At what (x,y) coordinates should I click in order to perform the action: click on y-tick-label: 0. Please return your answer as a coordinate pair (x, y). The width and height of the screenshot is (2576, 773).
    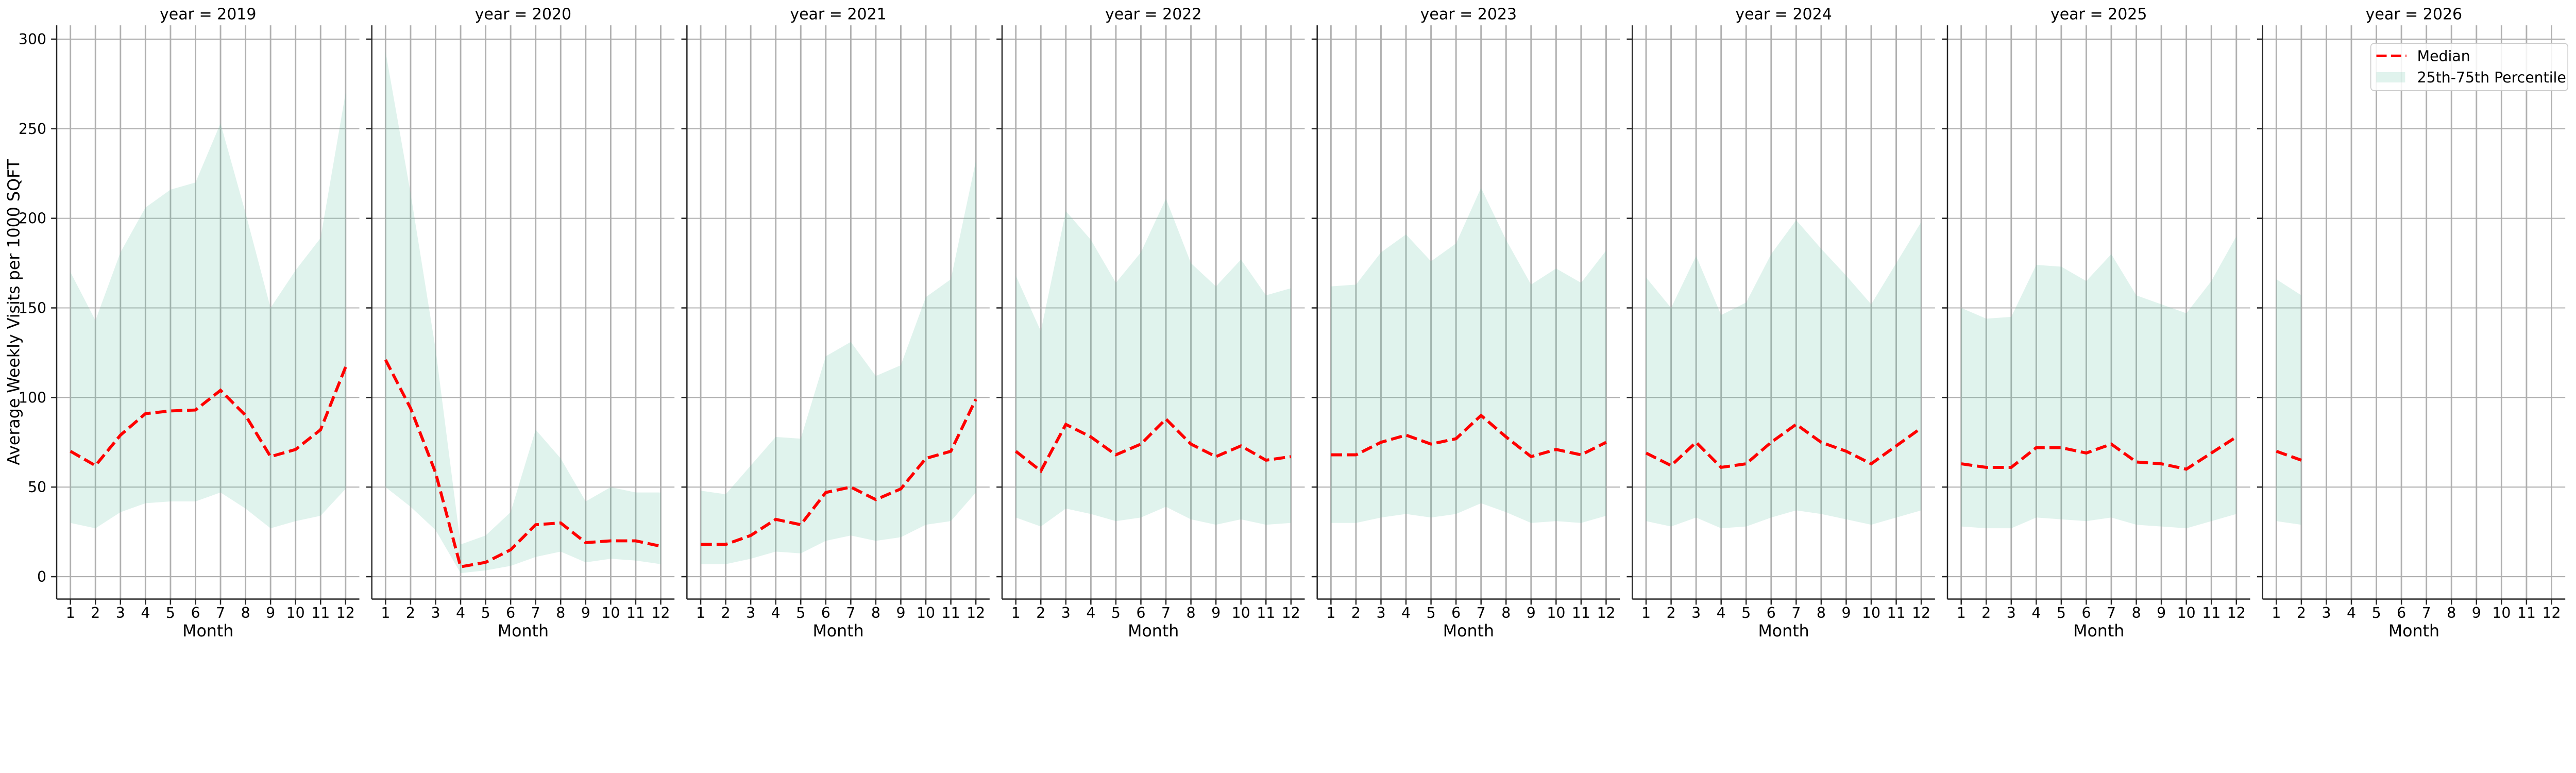
    Looking at the image, I should click on (41, 576).